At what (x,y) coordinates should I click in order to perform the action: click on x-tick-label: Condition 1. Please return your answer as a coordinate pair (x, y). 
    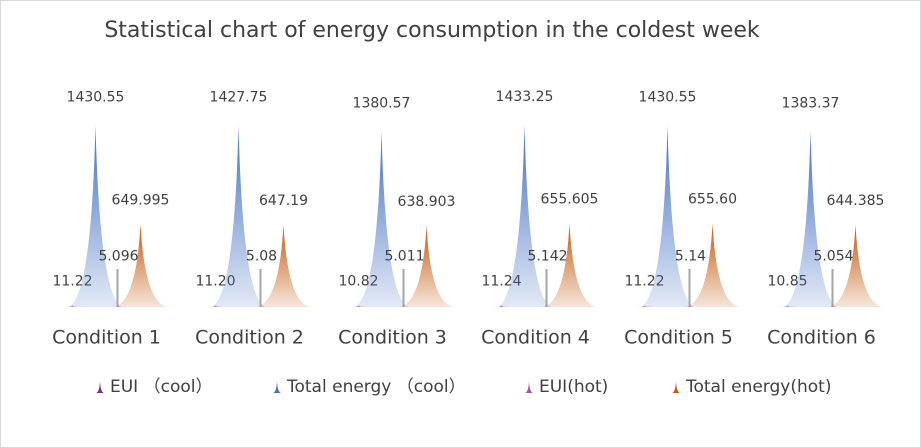
    Looking at the image, I should click on (106, 338).